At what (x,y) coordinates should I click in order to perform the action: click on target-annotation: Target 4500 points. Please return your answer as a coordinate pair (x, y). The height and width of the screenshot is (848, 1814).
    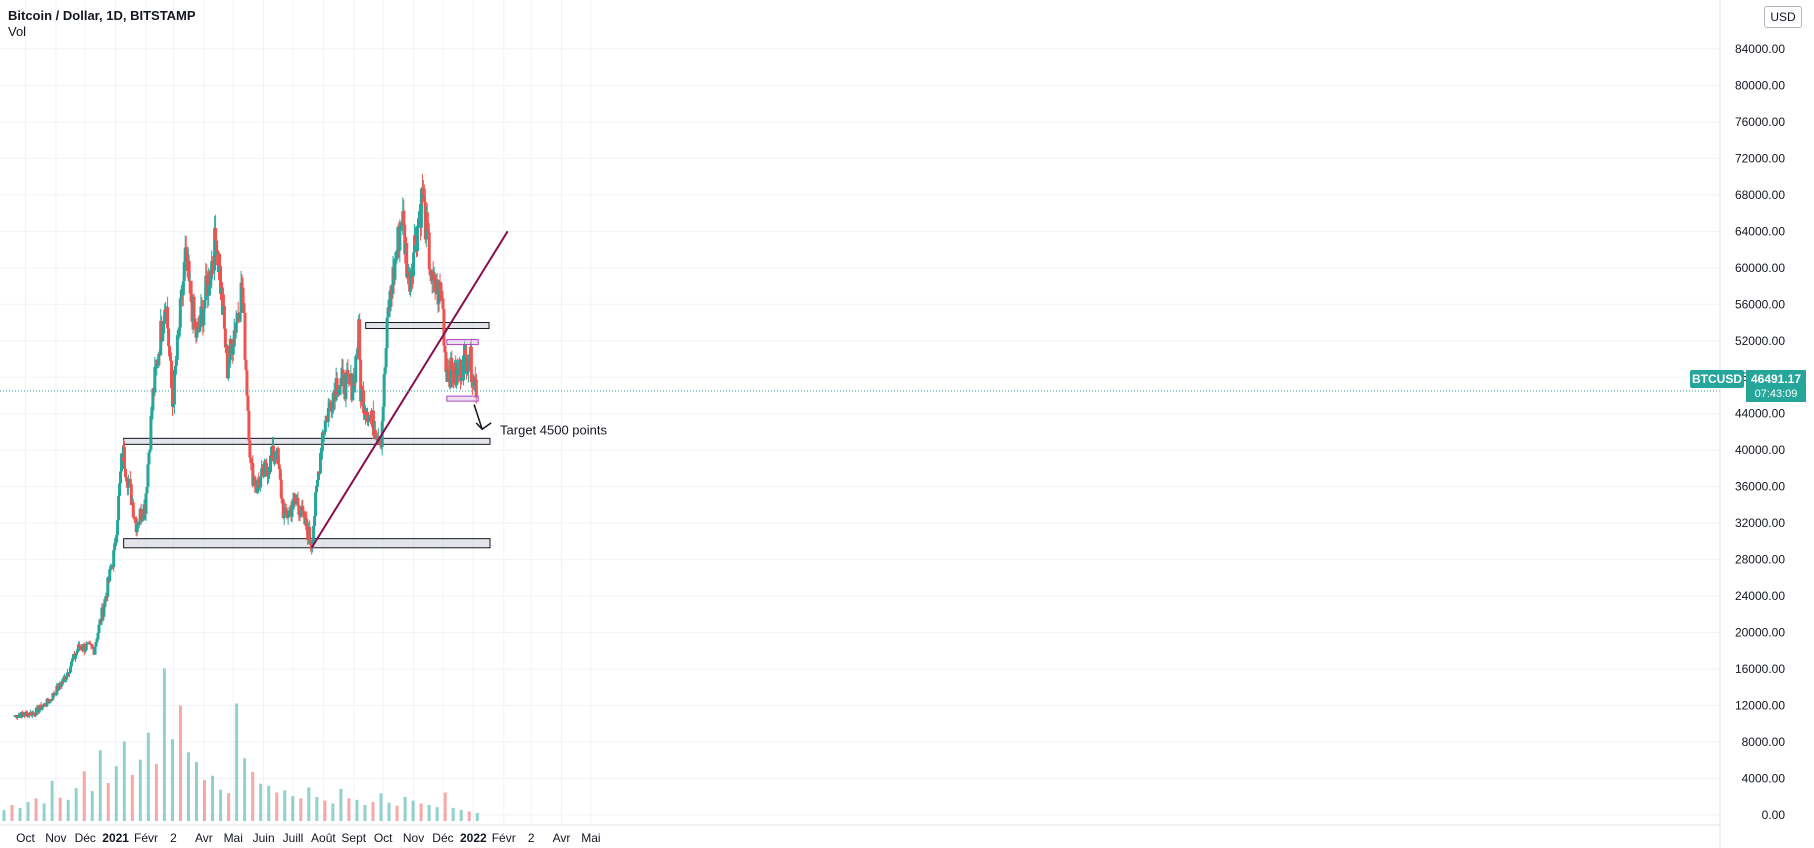
    Looking at the image, I should click on (553, 430).